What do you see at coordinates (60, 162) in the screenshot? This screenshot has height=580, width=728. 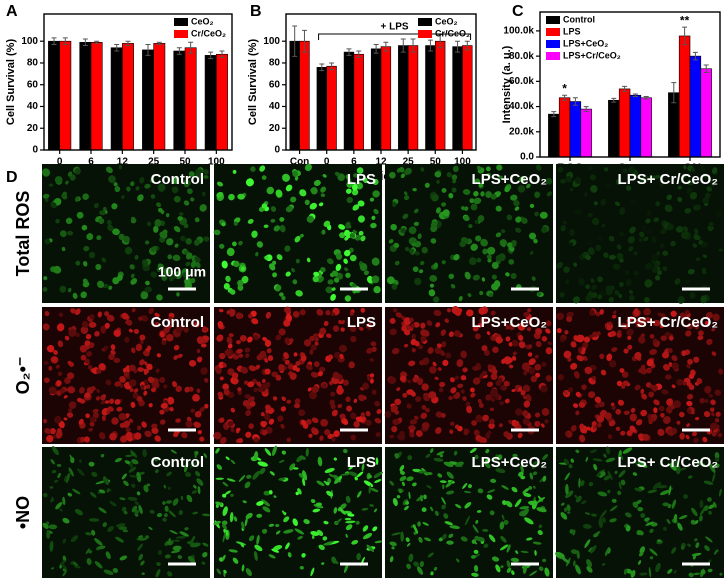 I see `x-tick-label: 0` at bounding box center [60, 162].